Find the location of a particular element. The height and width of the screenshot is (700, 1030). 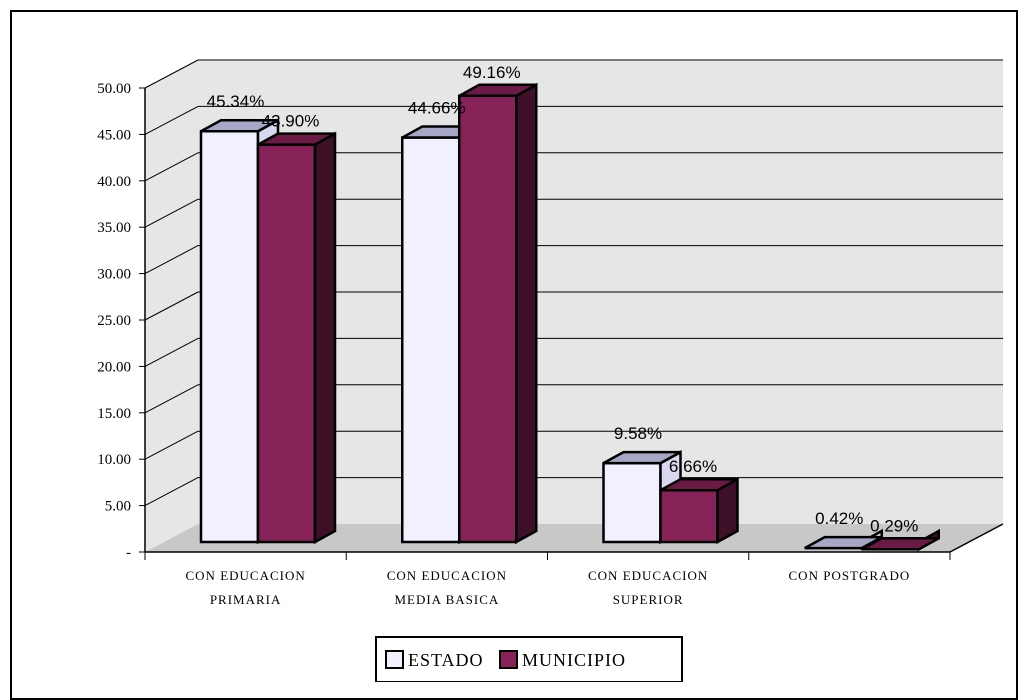

data-label: 43.90% is located at coordinates (291, 121).